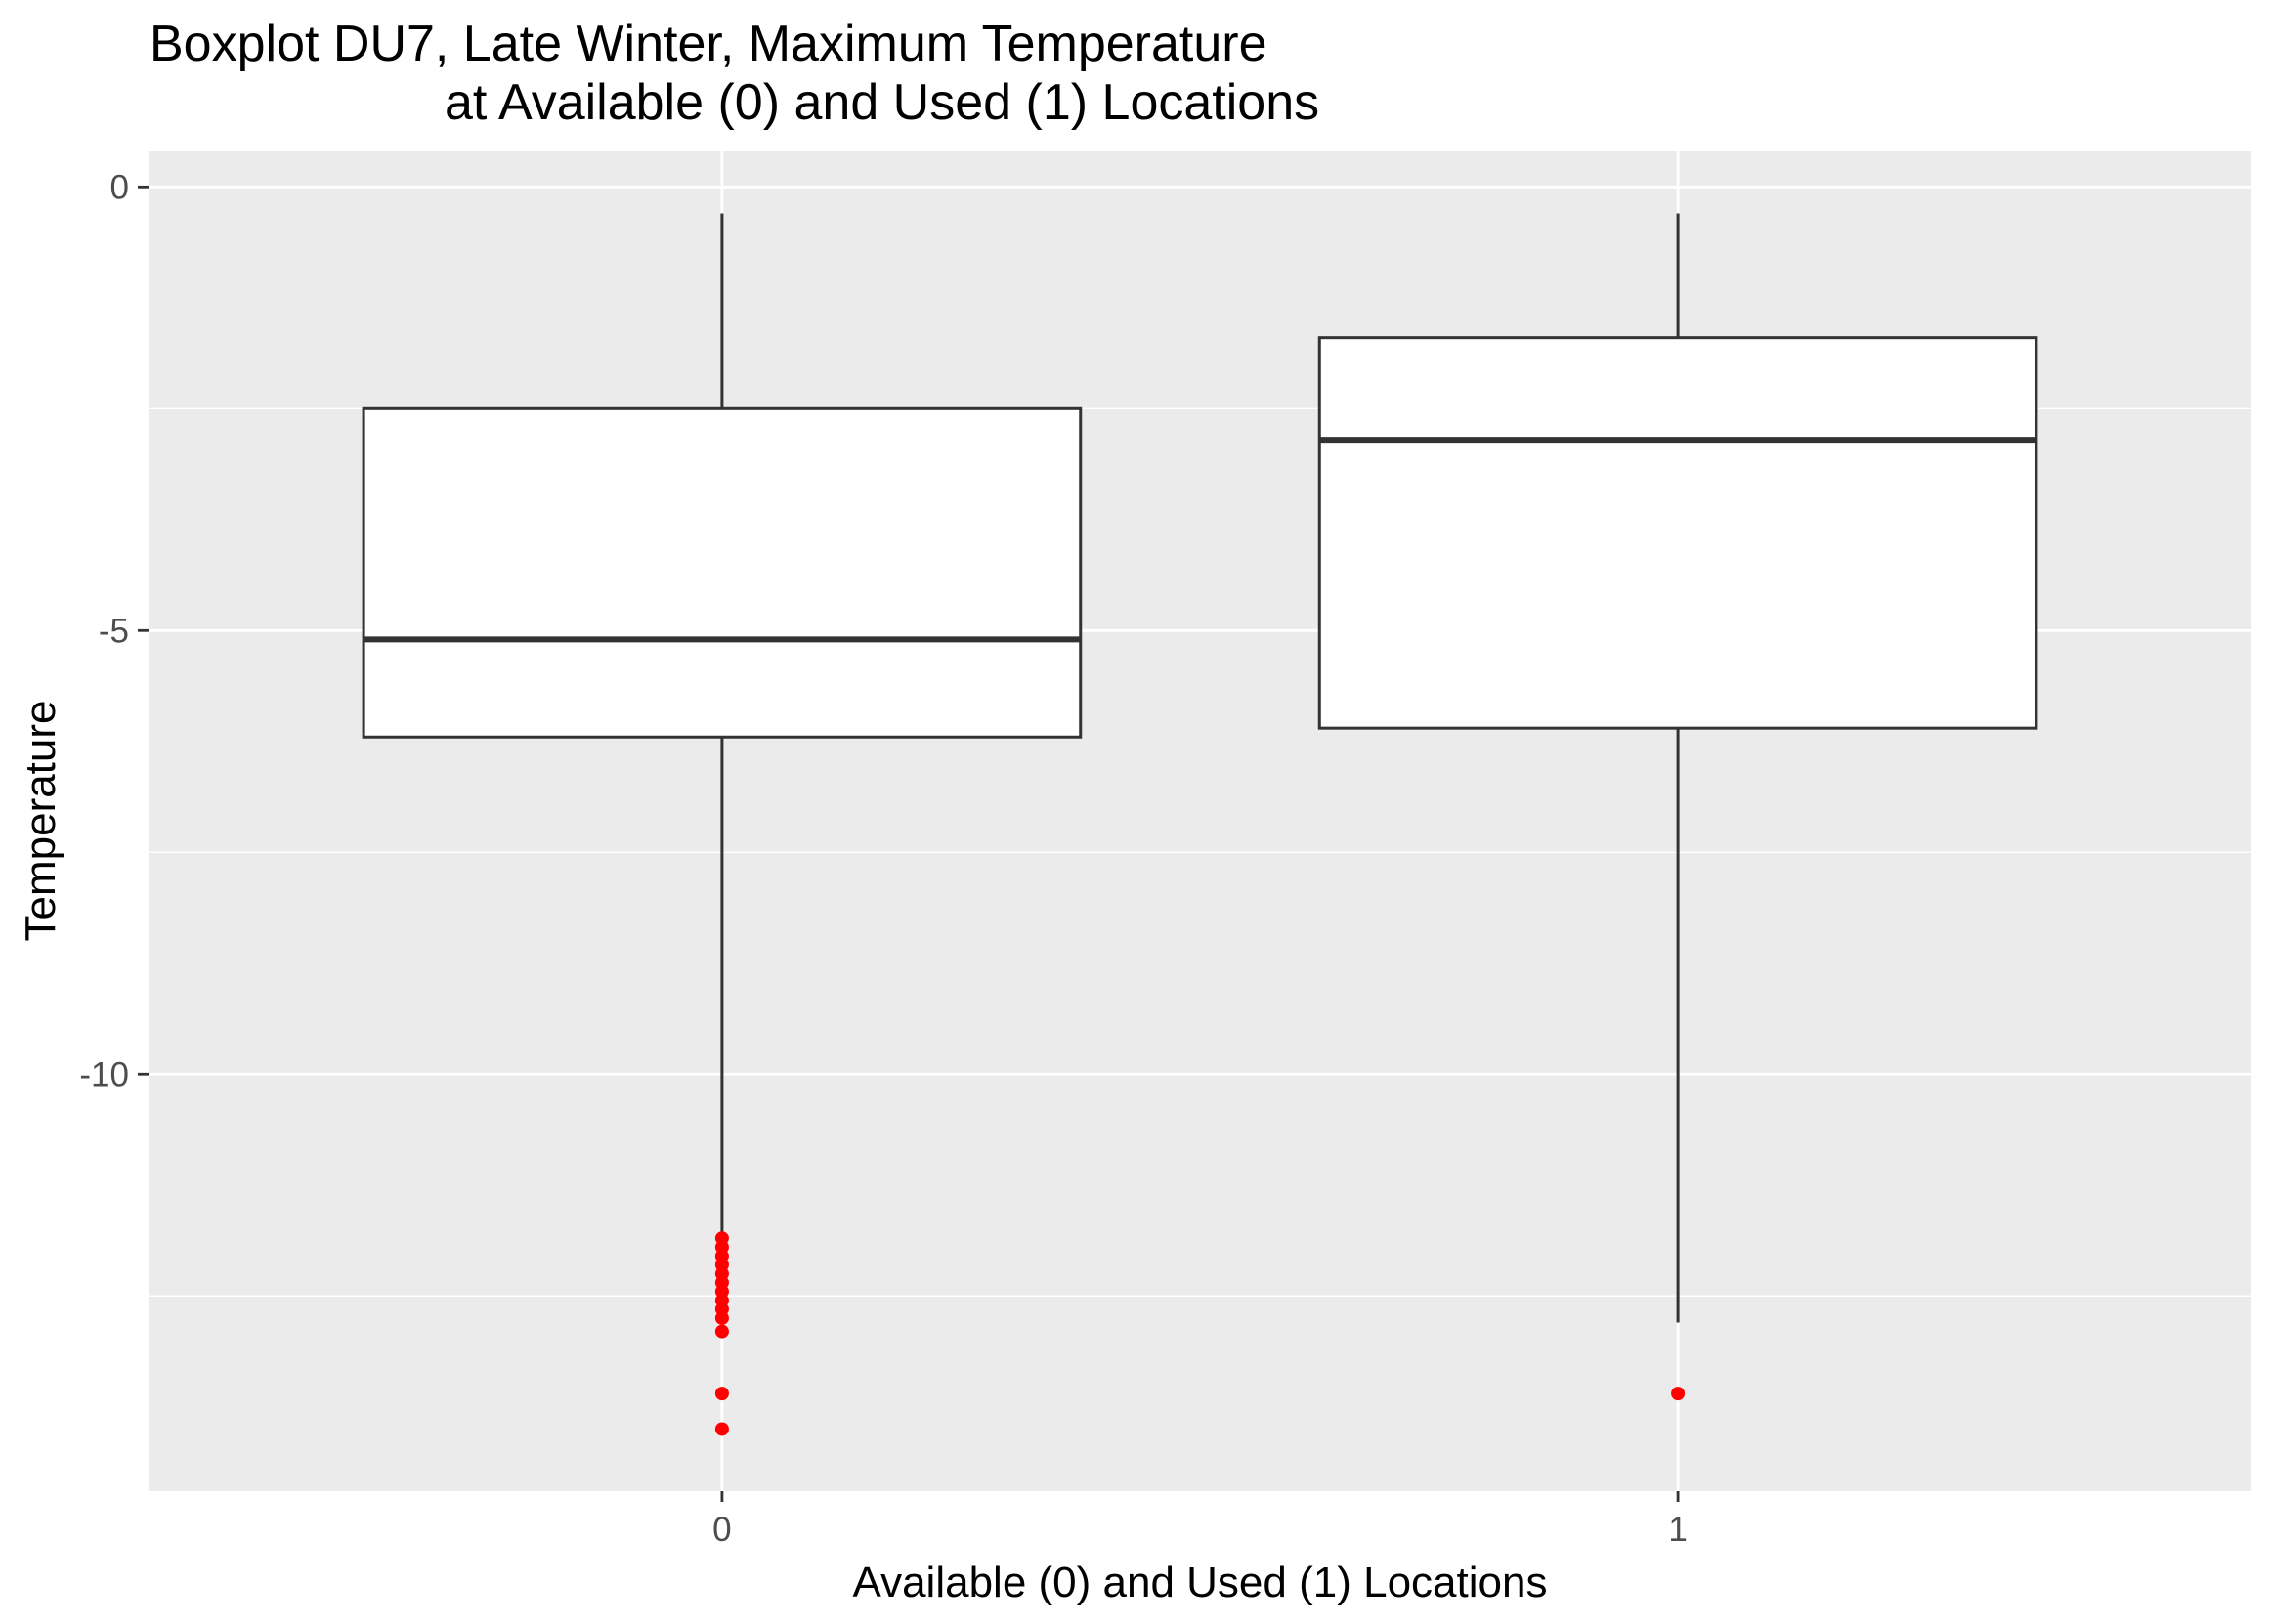 The image size is (2271, 1624). Describe the element at coordinates (119, 187) in the screenshot. I see `y-tick-label: 0` at that location.